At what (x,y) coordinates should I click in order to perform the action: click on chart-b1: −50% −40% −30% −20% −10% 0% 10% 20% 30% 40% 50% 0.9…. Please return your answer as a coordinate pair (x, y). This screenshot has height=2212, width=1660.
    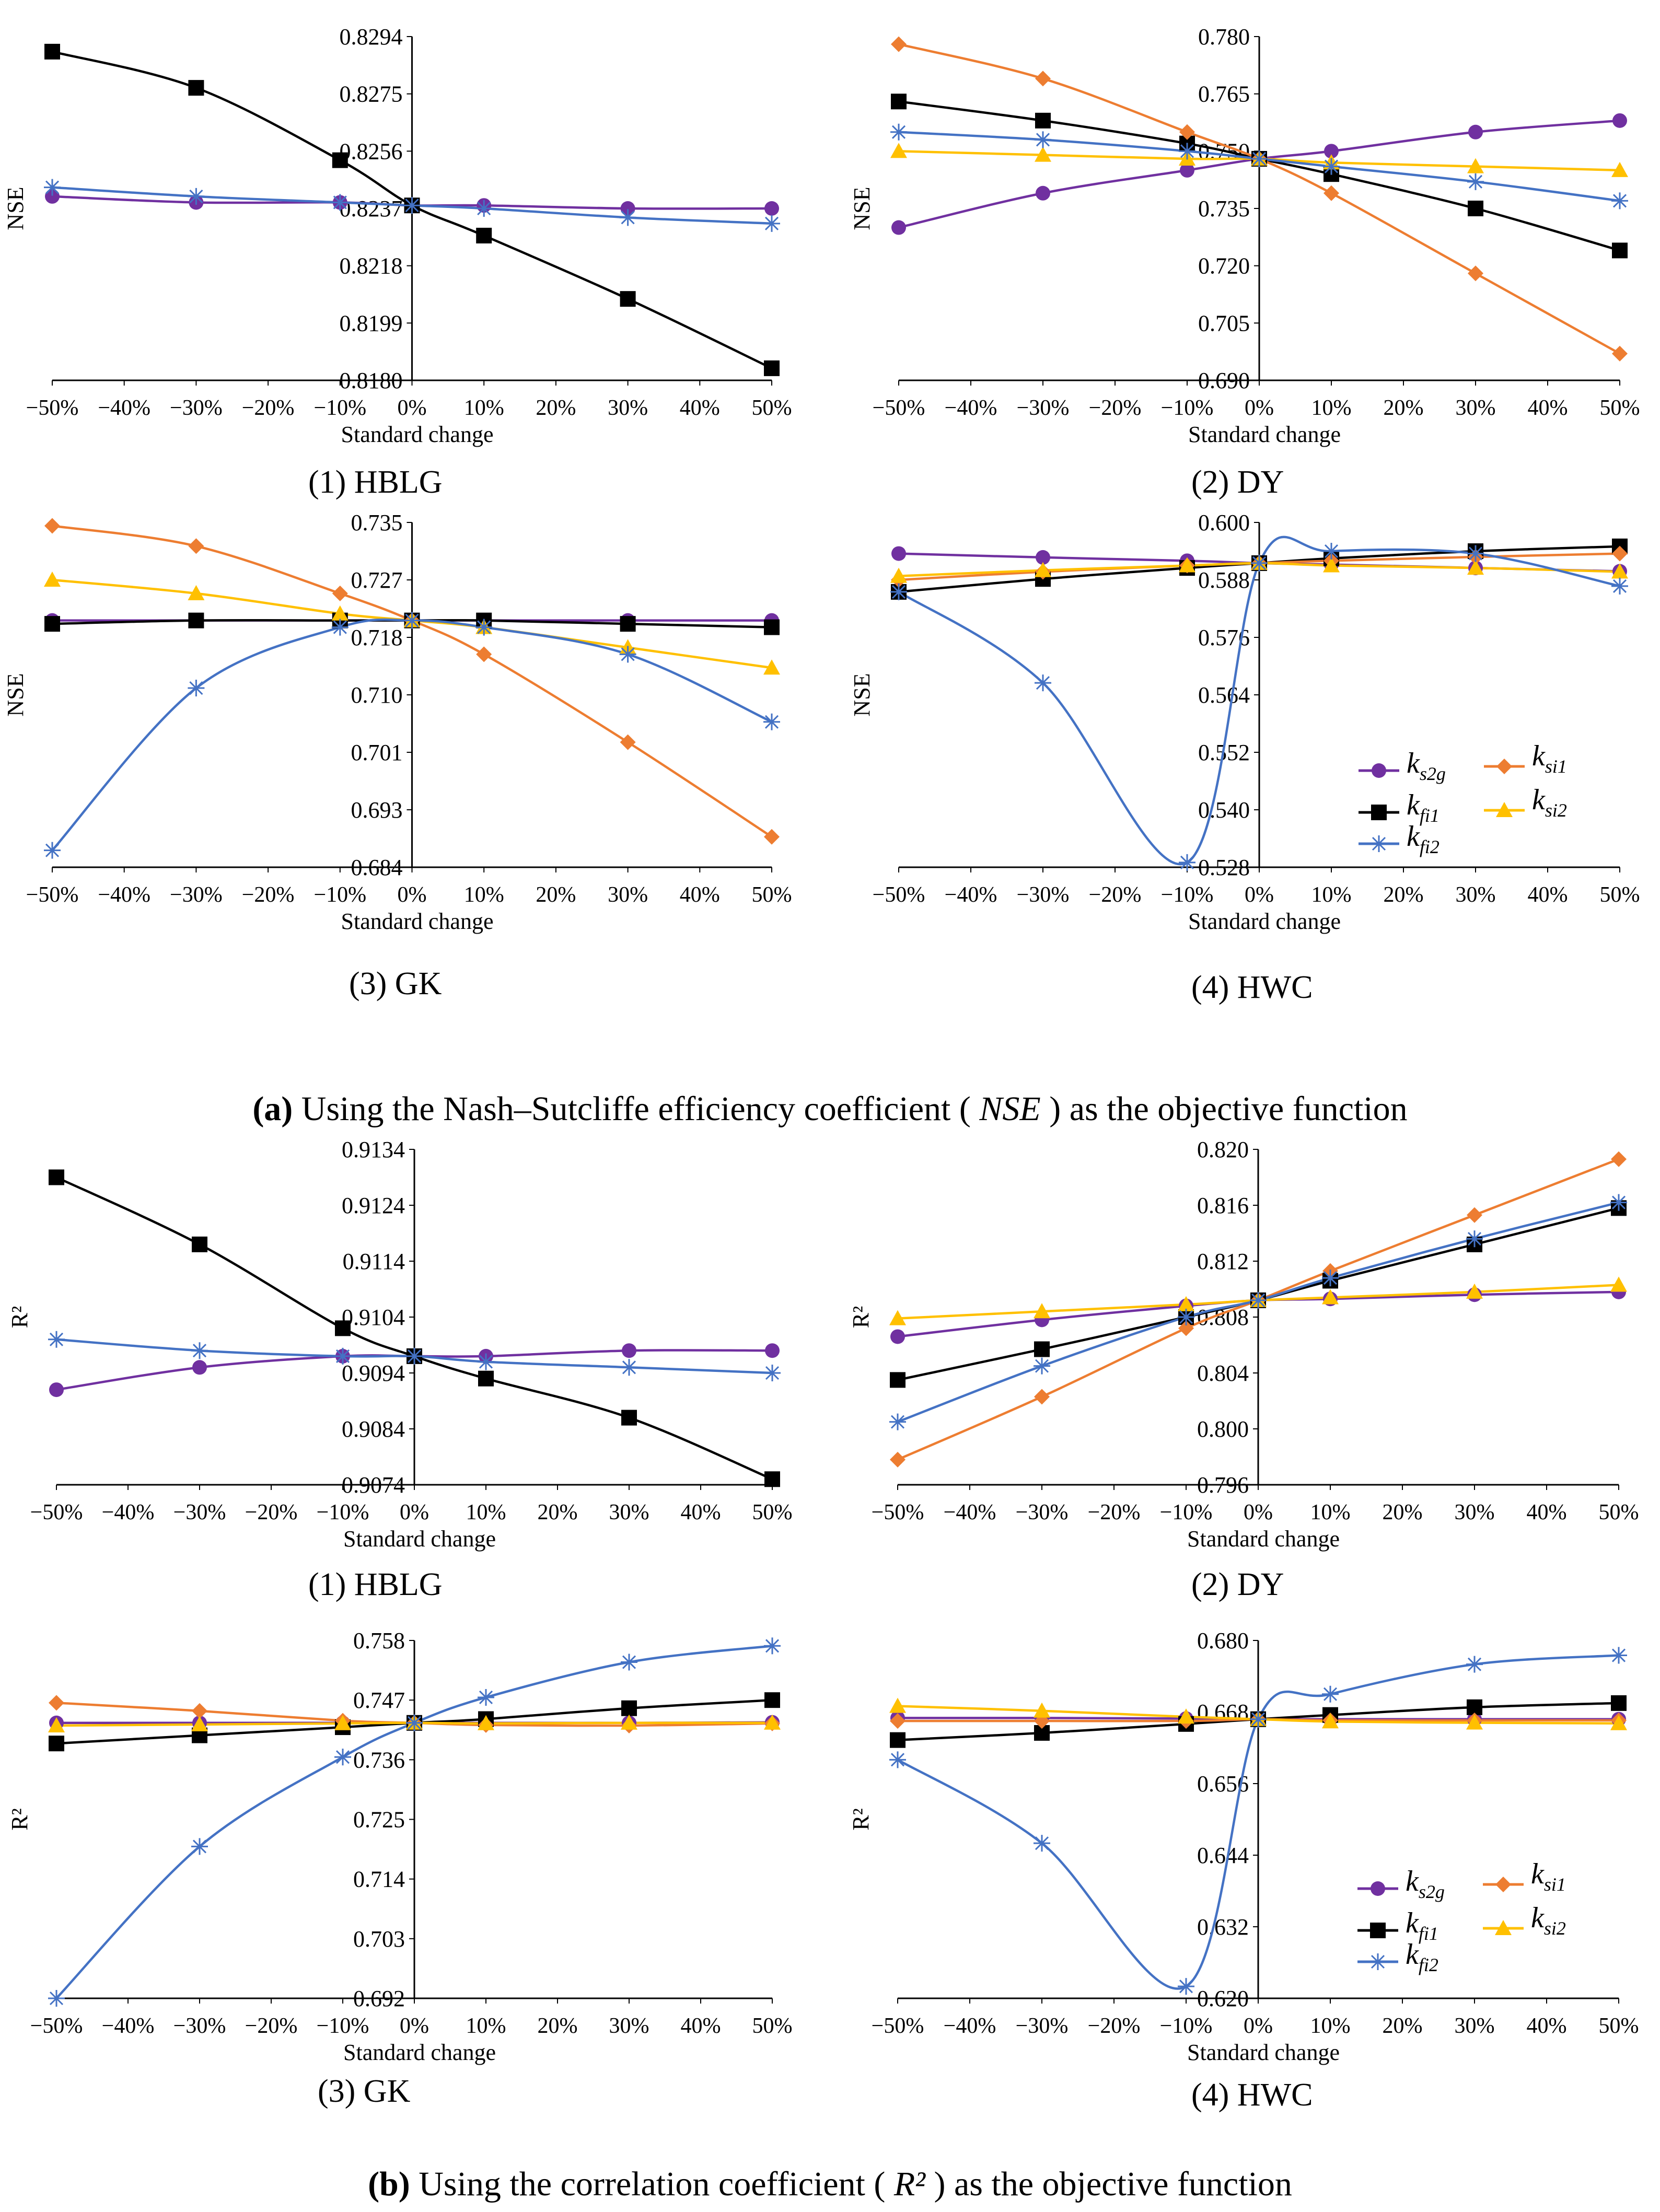
    Looking at the image, I should click on (400, 1344).